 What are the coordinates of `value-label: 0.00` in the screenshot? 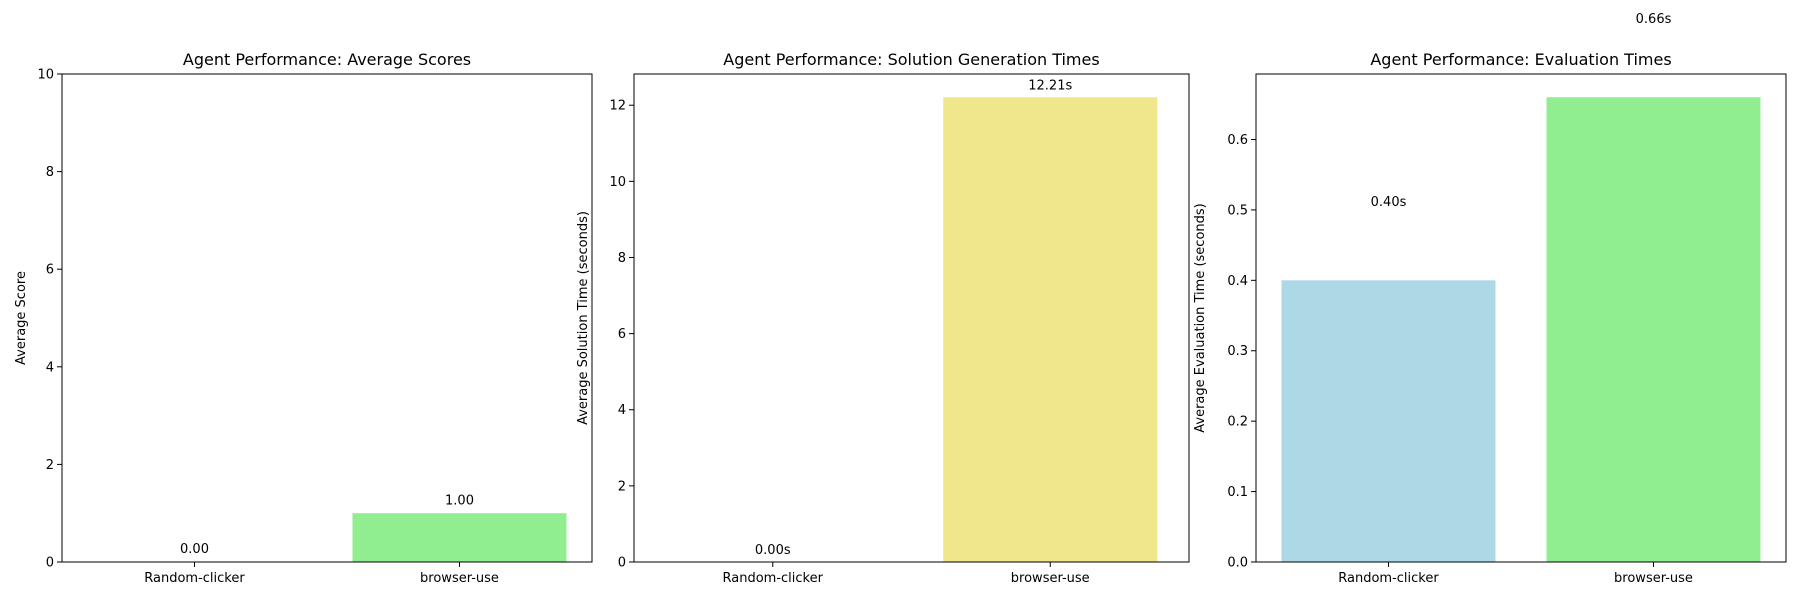 It's located at (194, 549).